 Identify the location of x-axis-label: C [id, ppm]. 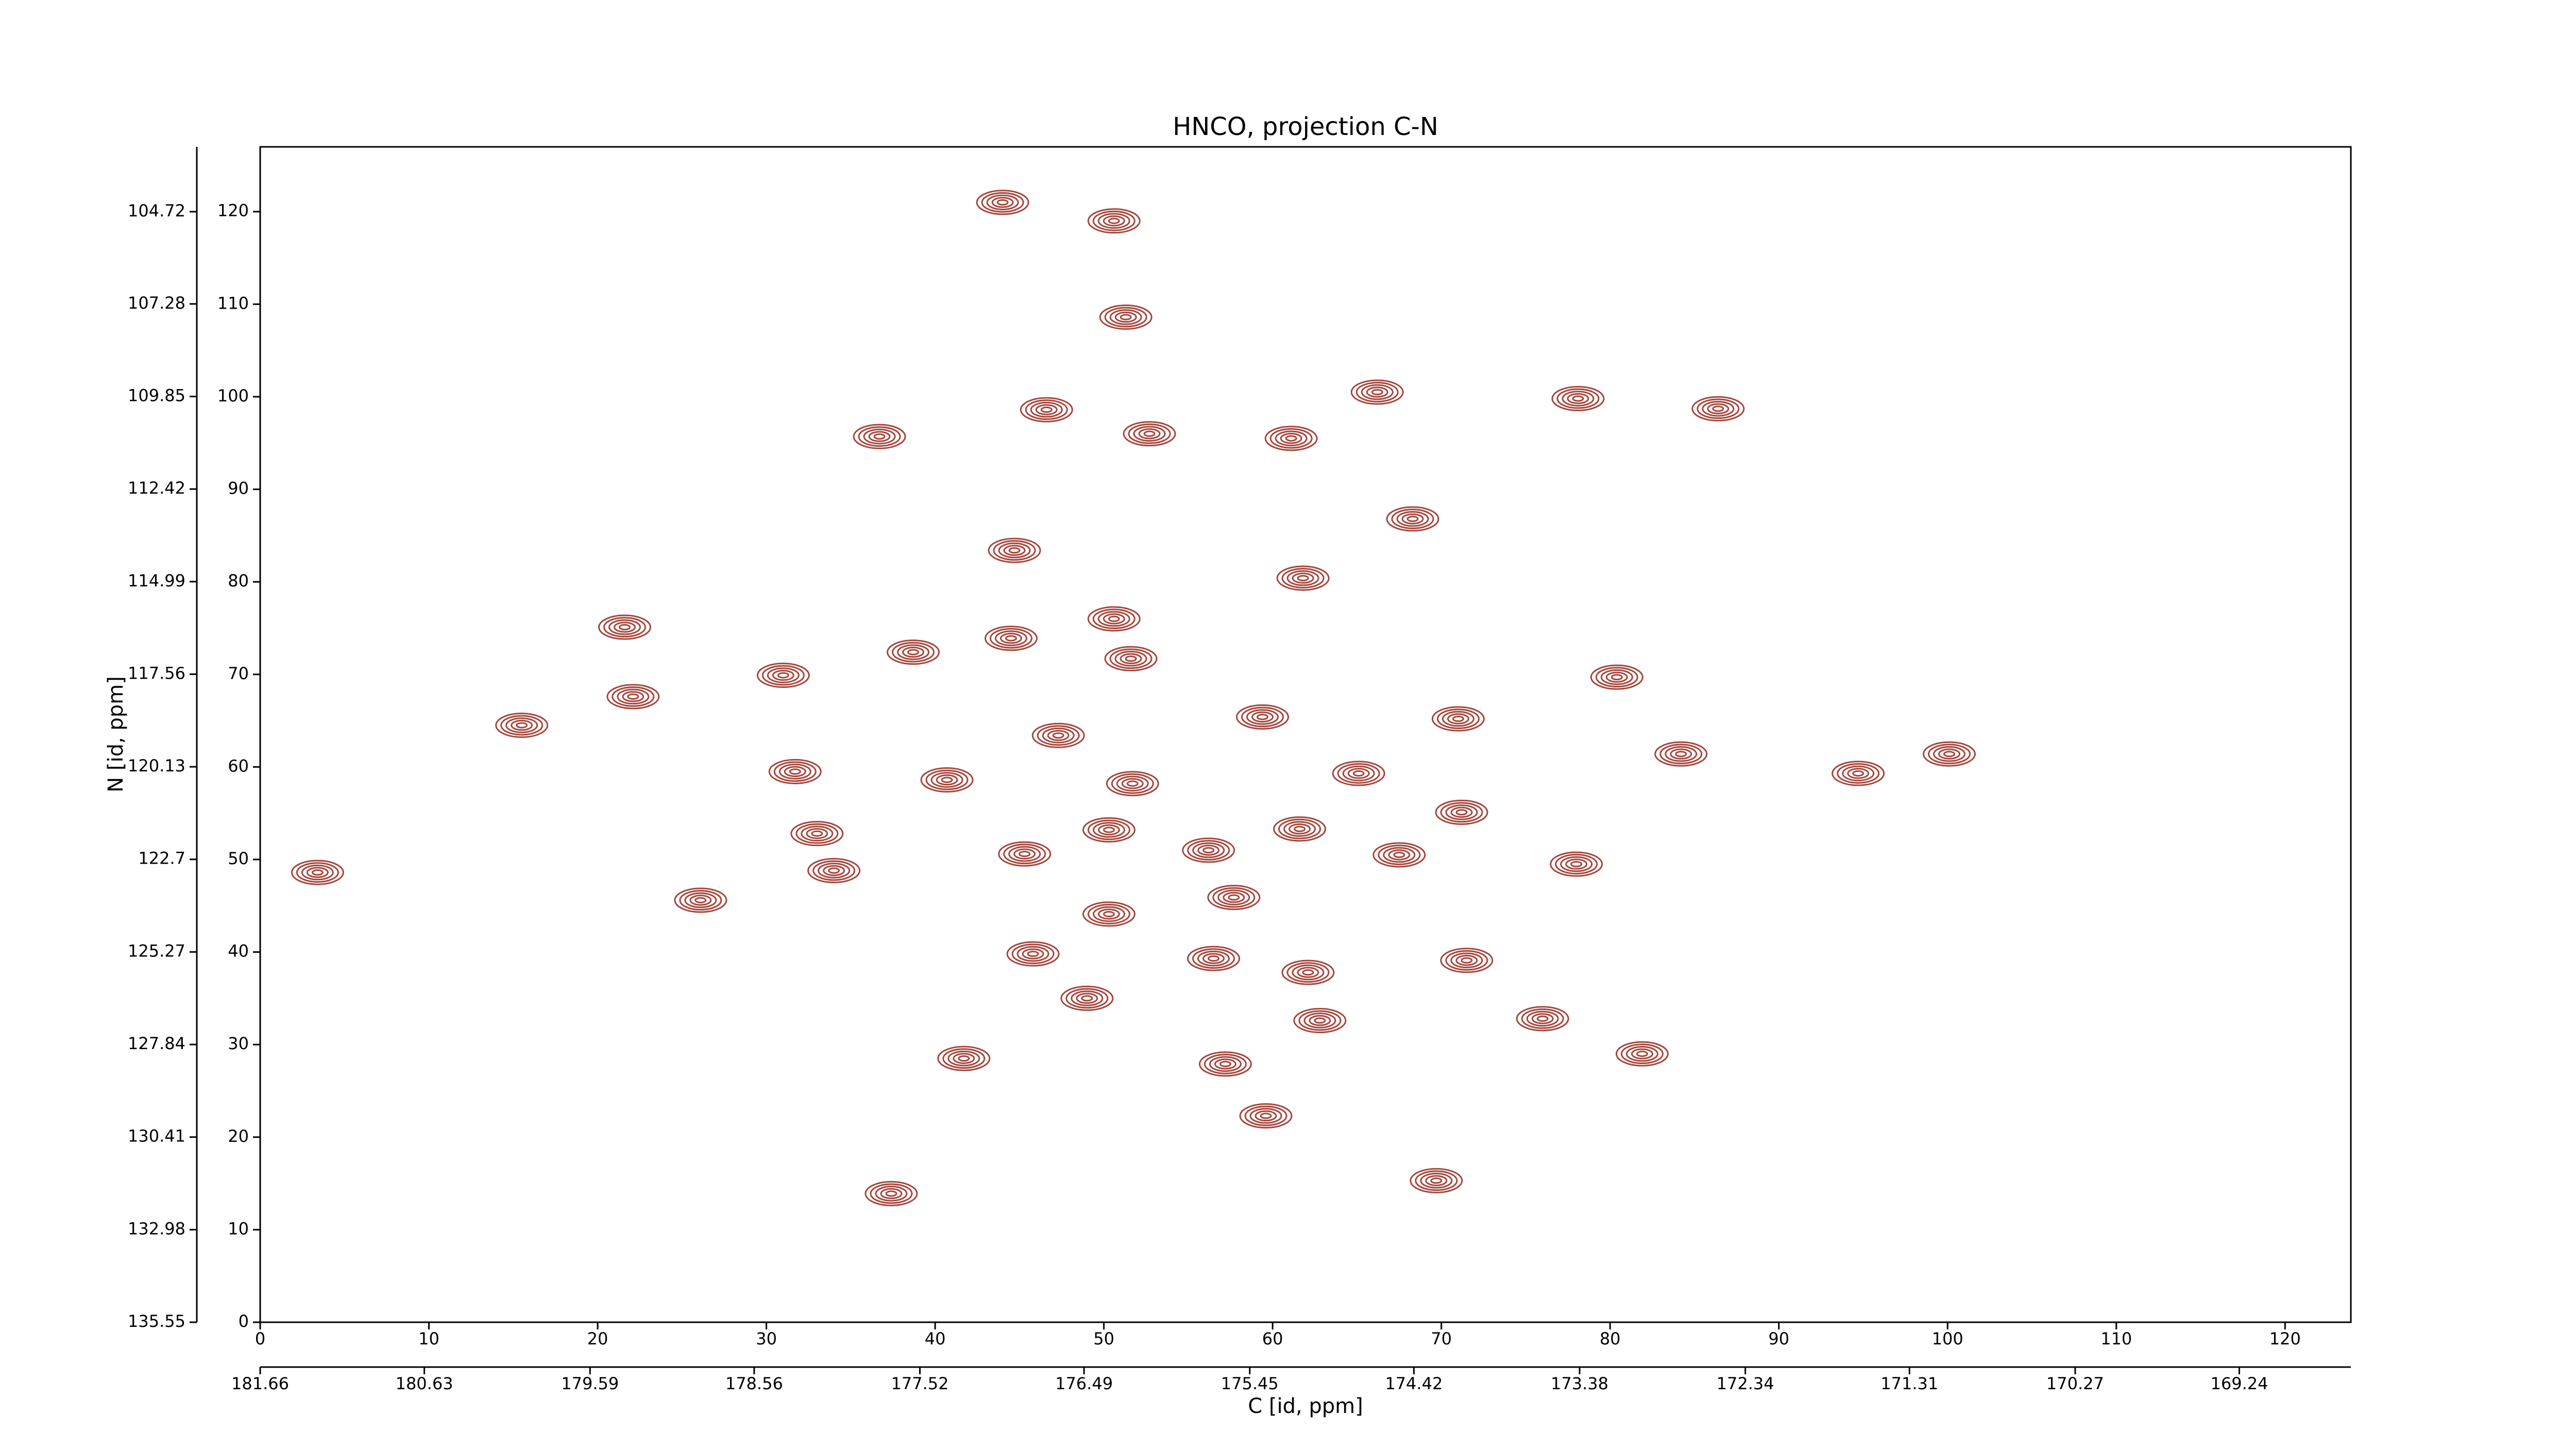
(1305, 1406).